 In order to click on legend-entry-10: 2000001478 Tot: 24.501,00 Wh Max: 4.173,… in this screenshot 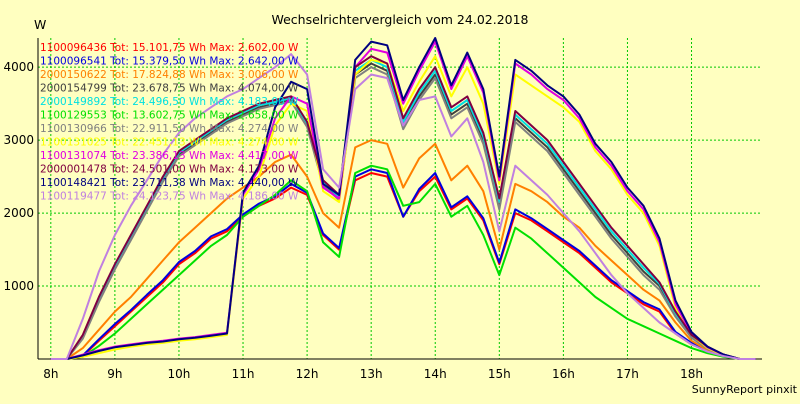, I will do `click(169, 170)`.